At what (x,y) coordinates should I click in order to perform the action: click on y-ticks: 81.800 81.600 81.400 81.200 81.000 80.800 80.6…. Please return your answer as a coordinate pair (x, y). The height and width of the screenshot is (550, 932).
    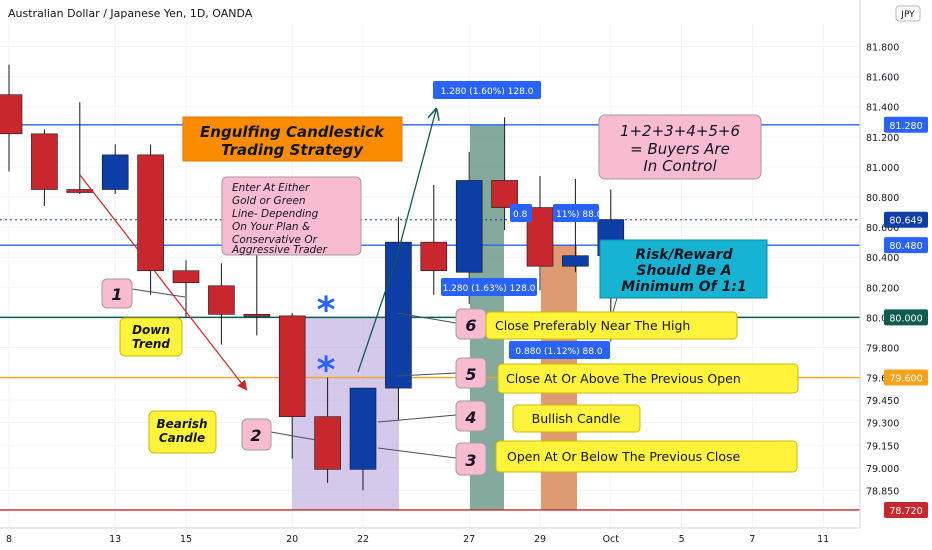
    Looking at the image, I should click on (882, 270).